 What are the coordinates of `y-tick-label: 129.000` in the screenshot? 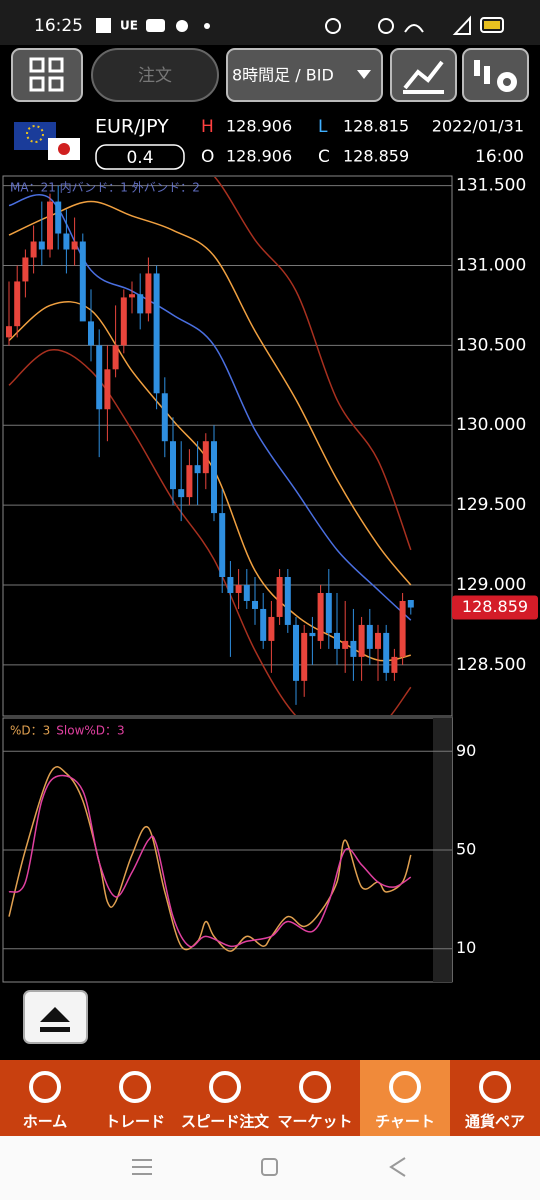 It's located at (491, 585).